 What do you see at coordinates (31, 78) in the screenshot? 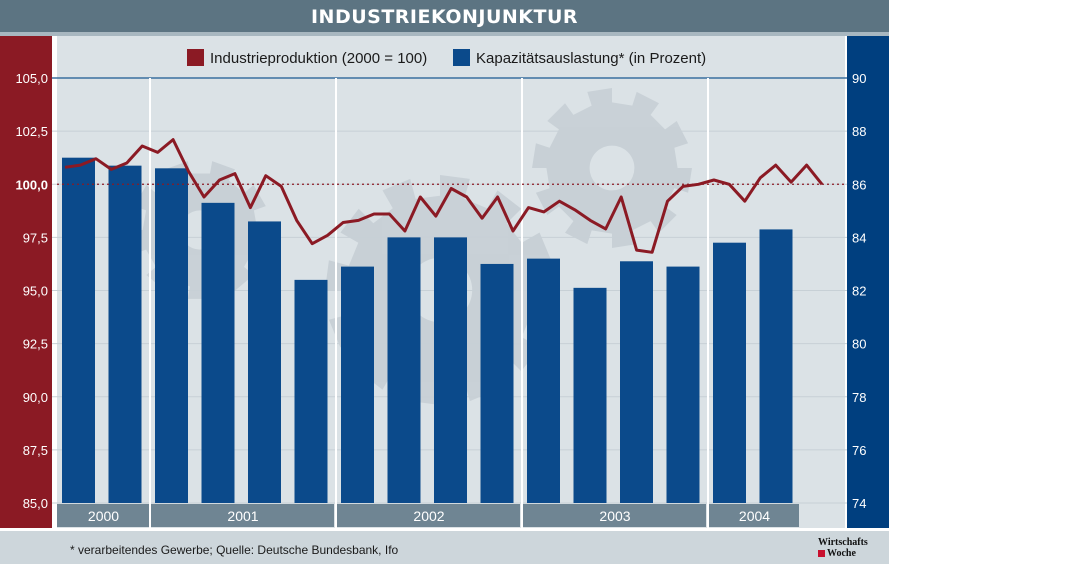
I see `left-tick-label: 105,0` at bounding box center [31, 78].